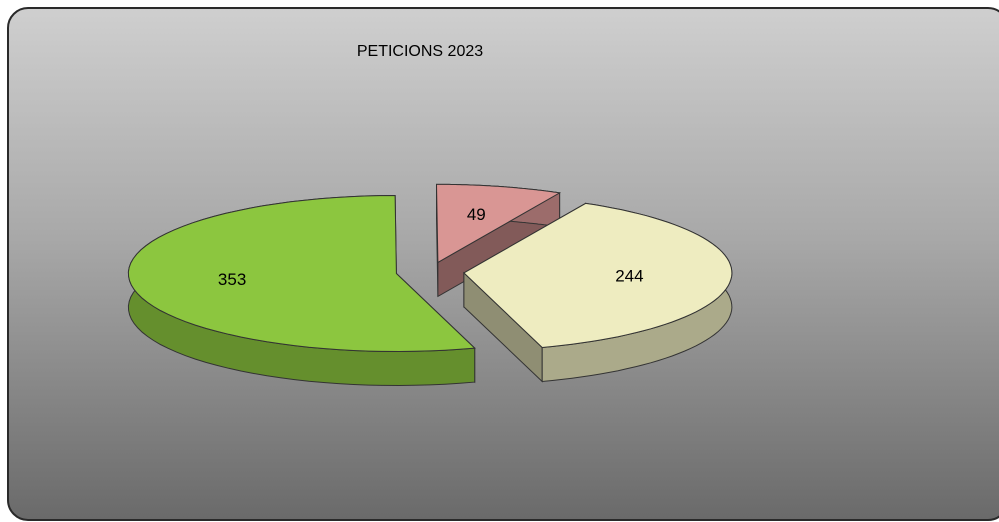 This screenshot has height=522, width=999. What do you see at coordinates (420, 51) in the screenshot?
I see `chart-title: PETICIONS 2023` at bounding box center [420, 51].